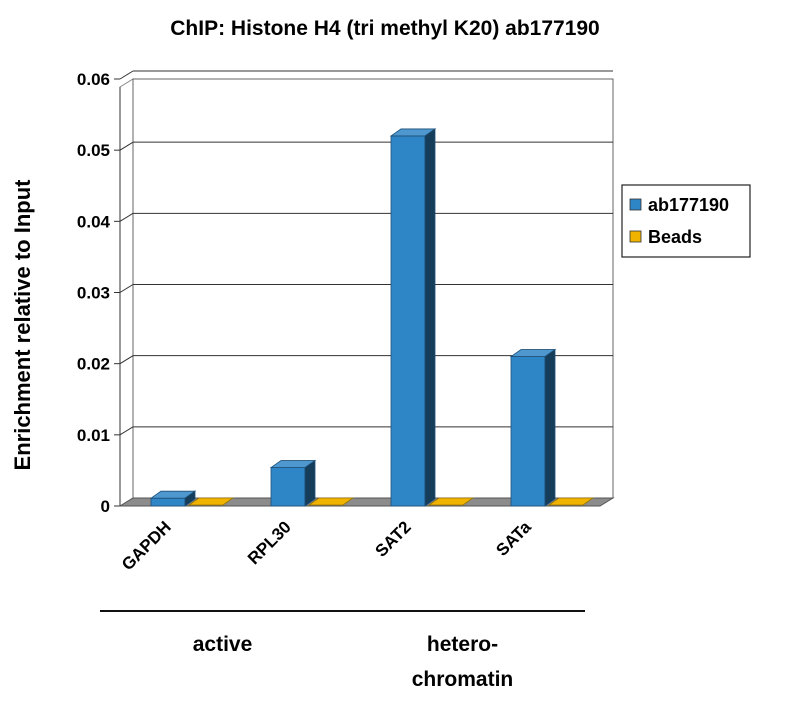 The height and width of the screenshot is (721, 807). Describe the element at coordinates (93, 364) in the screenshot. I see `y-tick-label: 0.02` at that location.